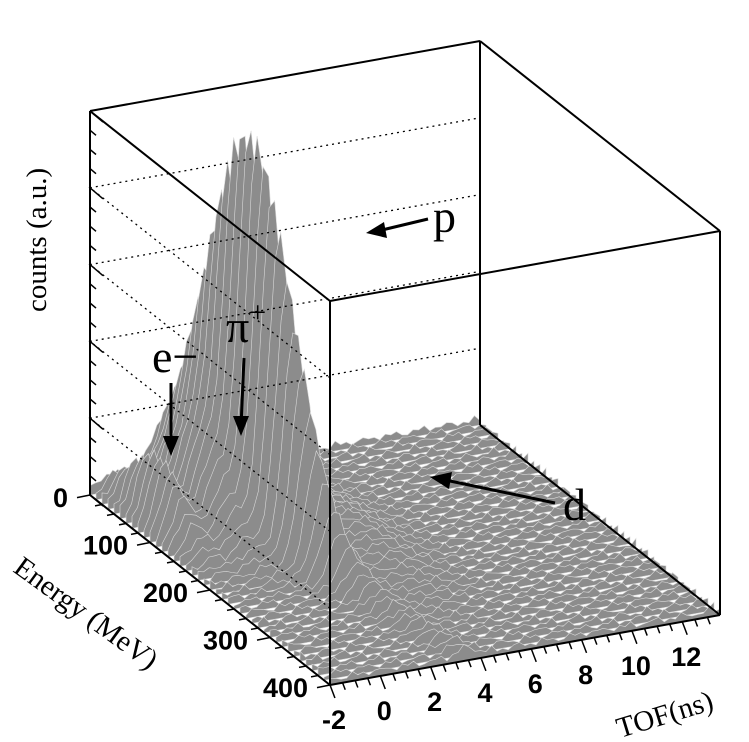  I want to click on x-tick-label: 10, so click(636, 666).